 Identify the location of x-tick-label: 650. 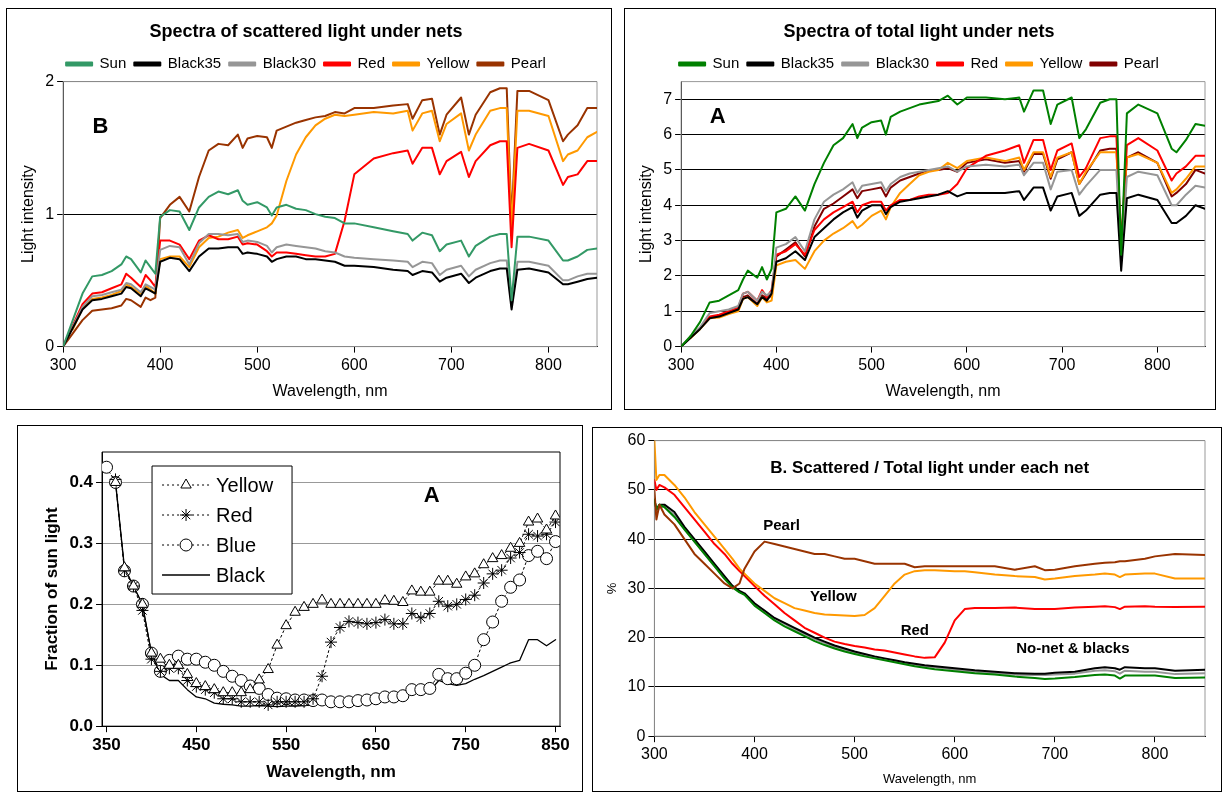
(376, 745).